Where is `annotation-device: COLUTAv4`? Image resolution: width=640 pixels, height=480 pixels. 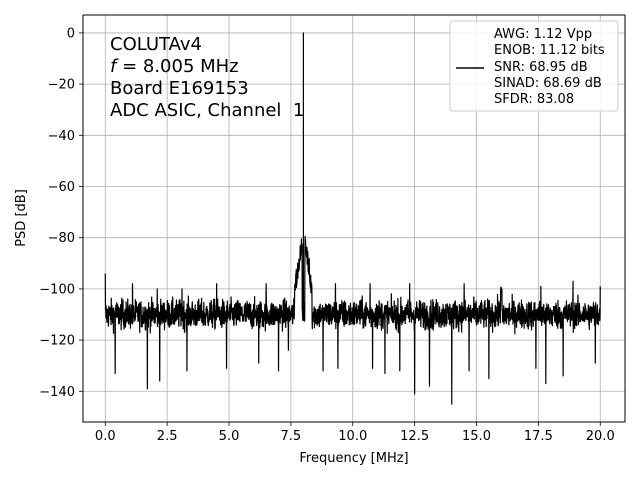
annotation-device: COLUTAv4 is located at coordinates (156, 44).